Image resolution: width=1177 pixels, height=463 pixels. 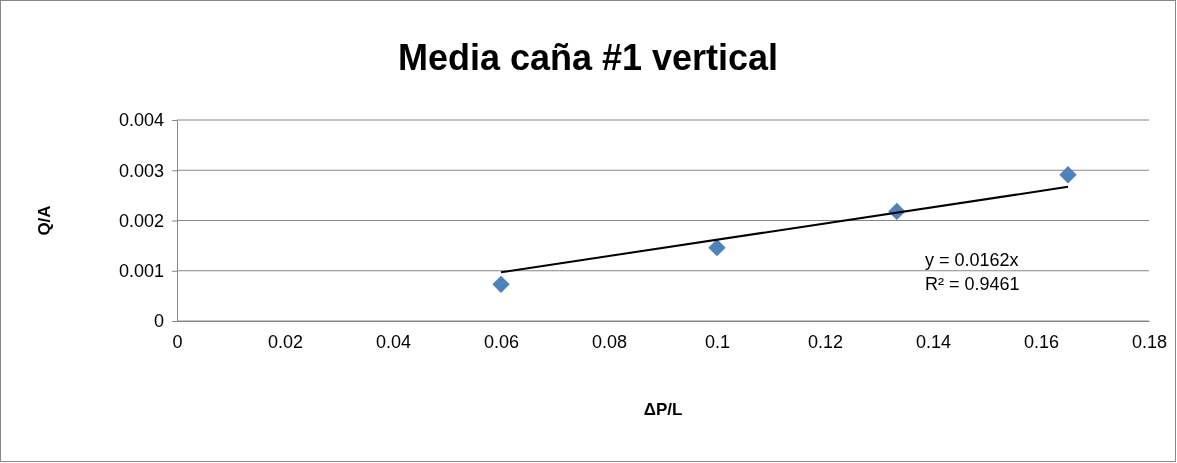 I want to click on annotation: R² = 0.9461, so click(x=972, y=284).